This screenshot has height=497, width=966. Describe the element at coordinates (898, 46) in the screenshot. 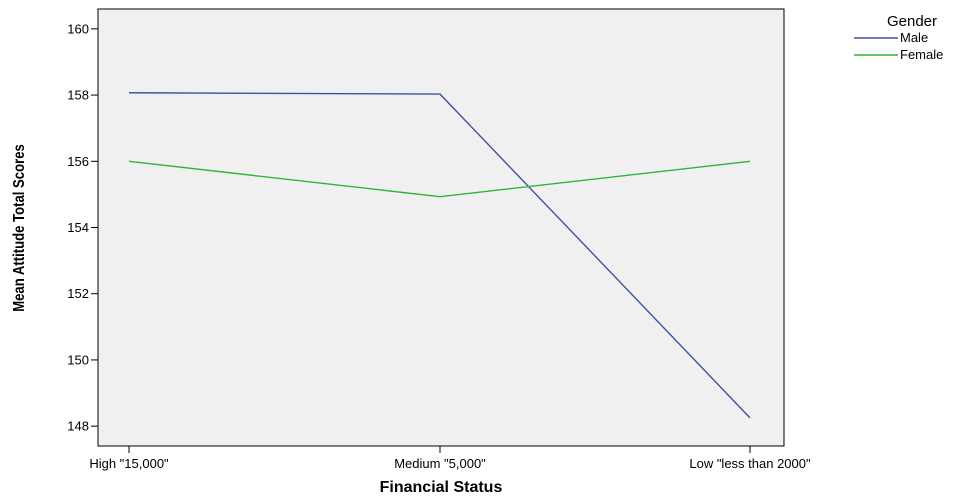

I see `legend-items: Male Female` at that location.